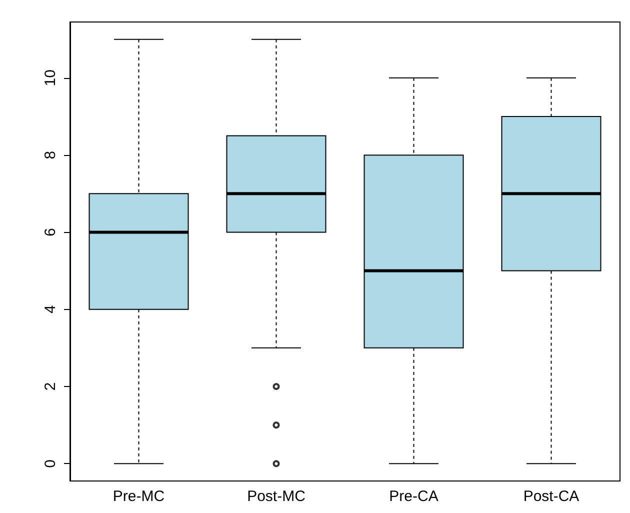 Image resolution: width=630 pixels, height=513 pixels. I want to click on x-tick-label: Pre-MC, so click(138, 496).